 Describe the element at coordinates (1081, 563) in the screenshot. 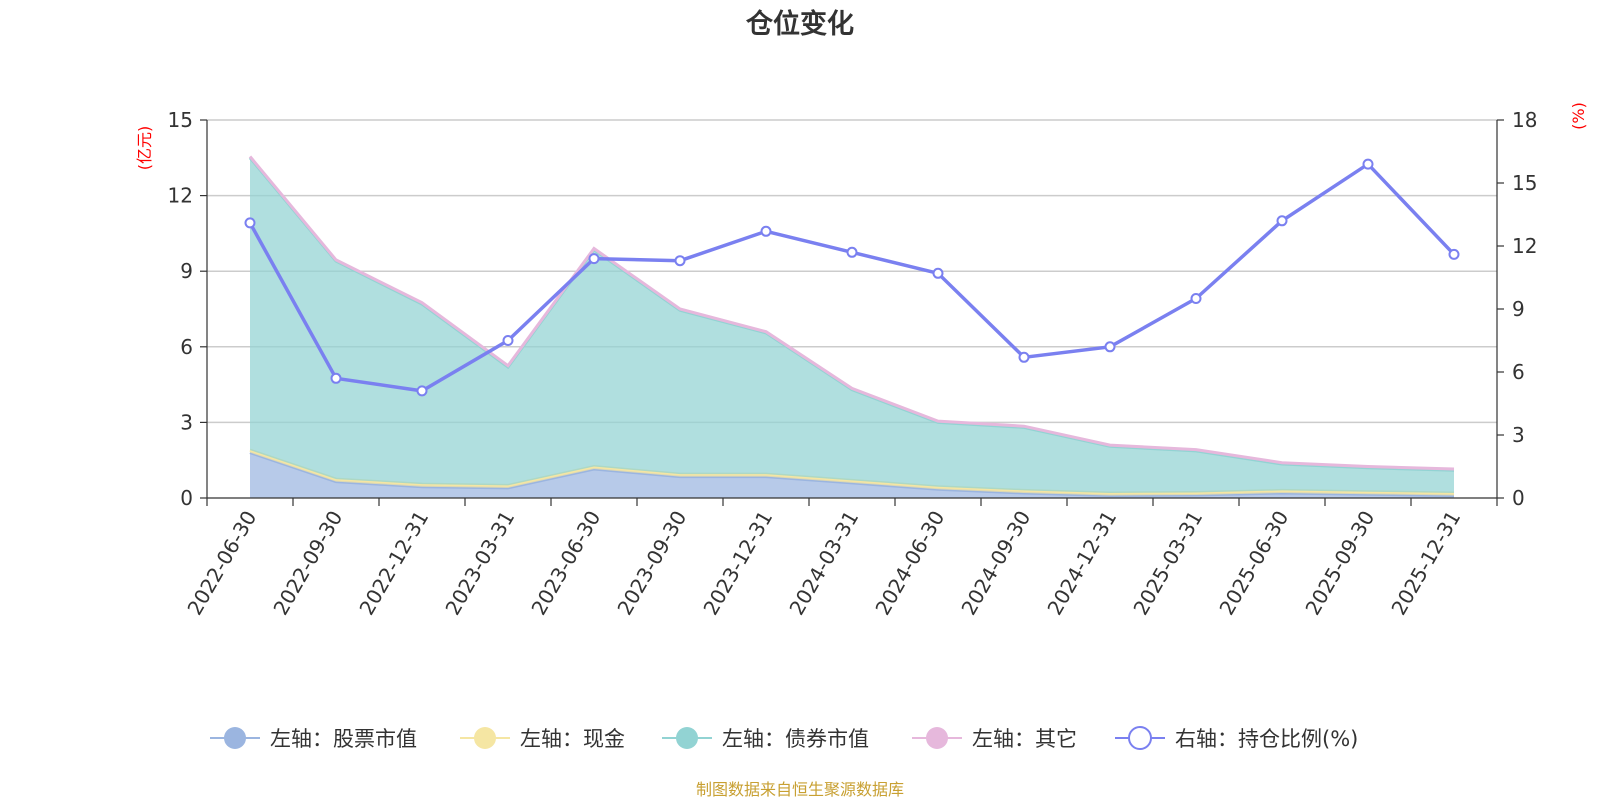

I see `x-axis-tick-label: 2024-12-31` at that location.